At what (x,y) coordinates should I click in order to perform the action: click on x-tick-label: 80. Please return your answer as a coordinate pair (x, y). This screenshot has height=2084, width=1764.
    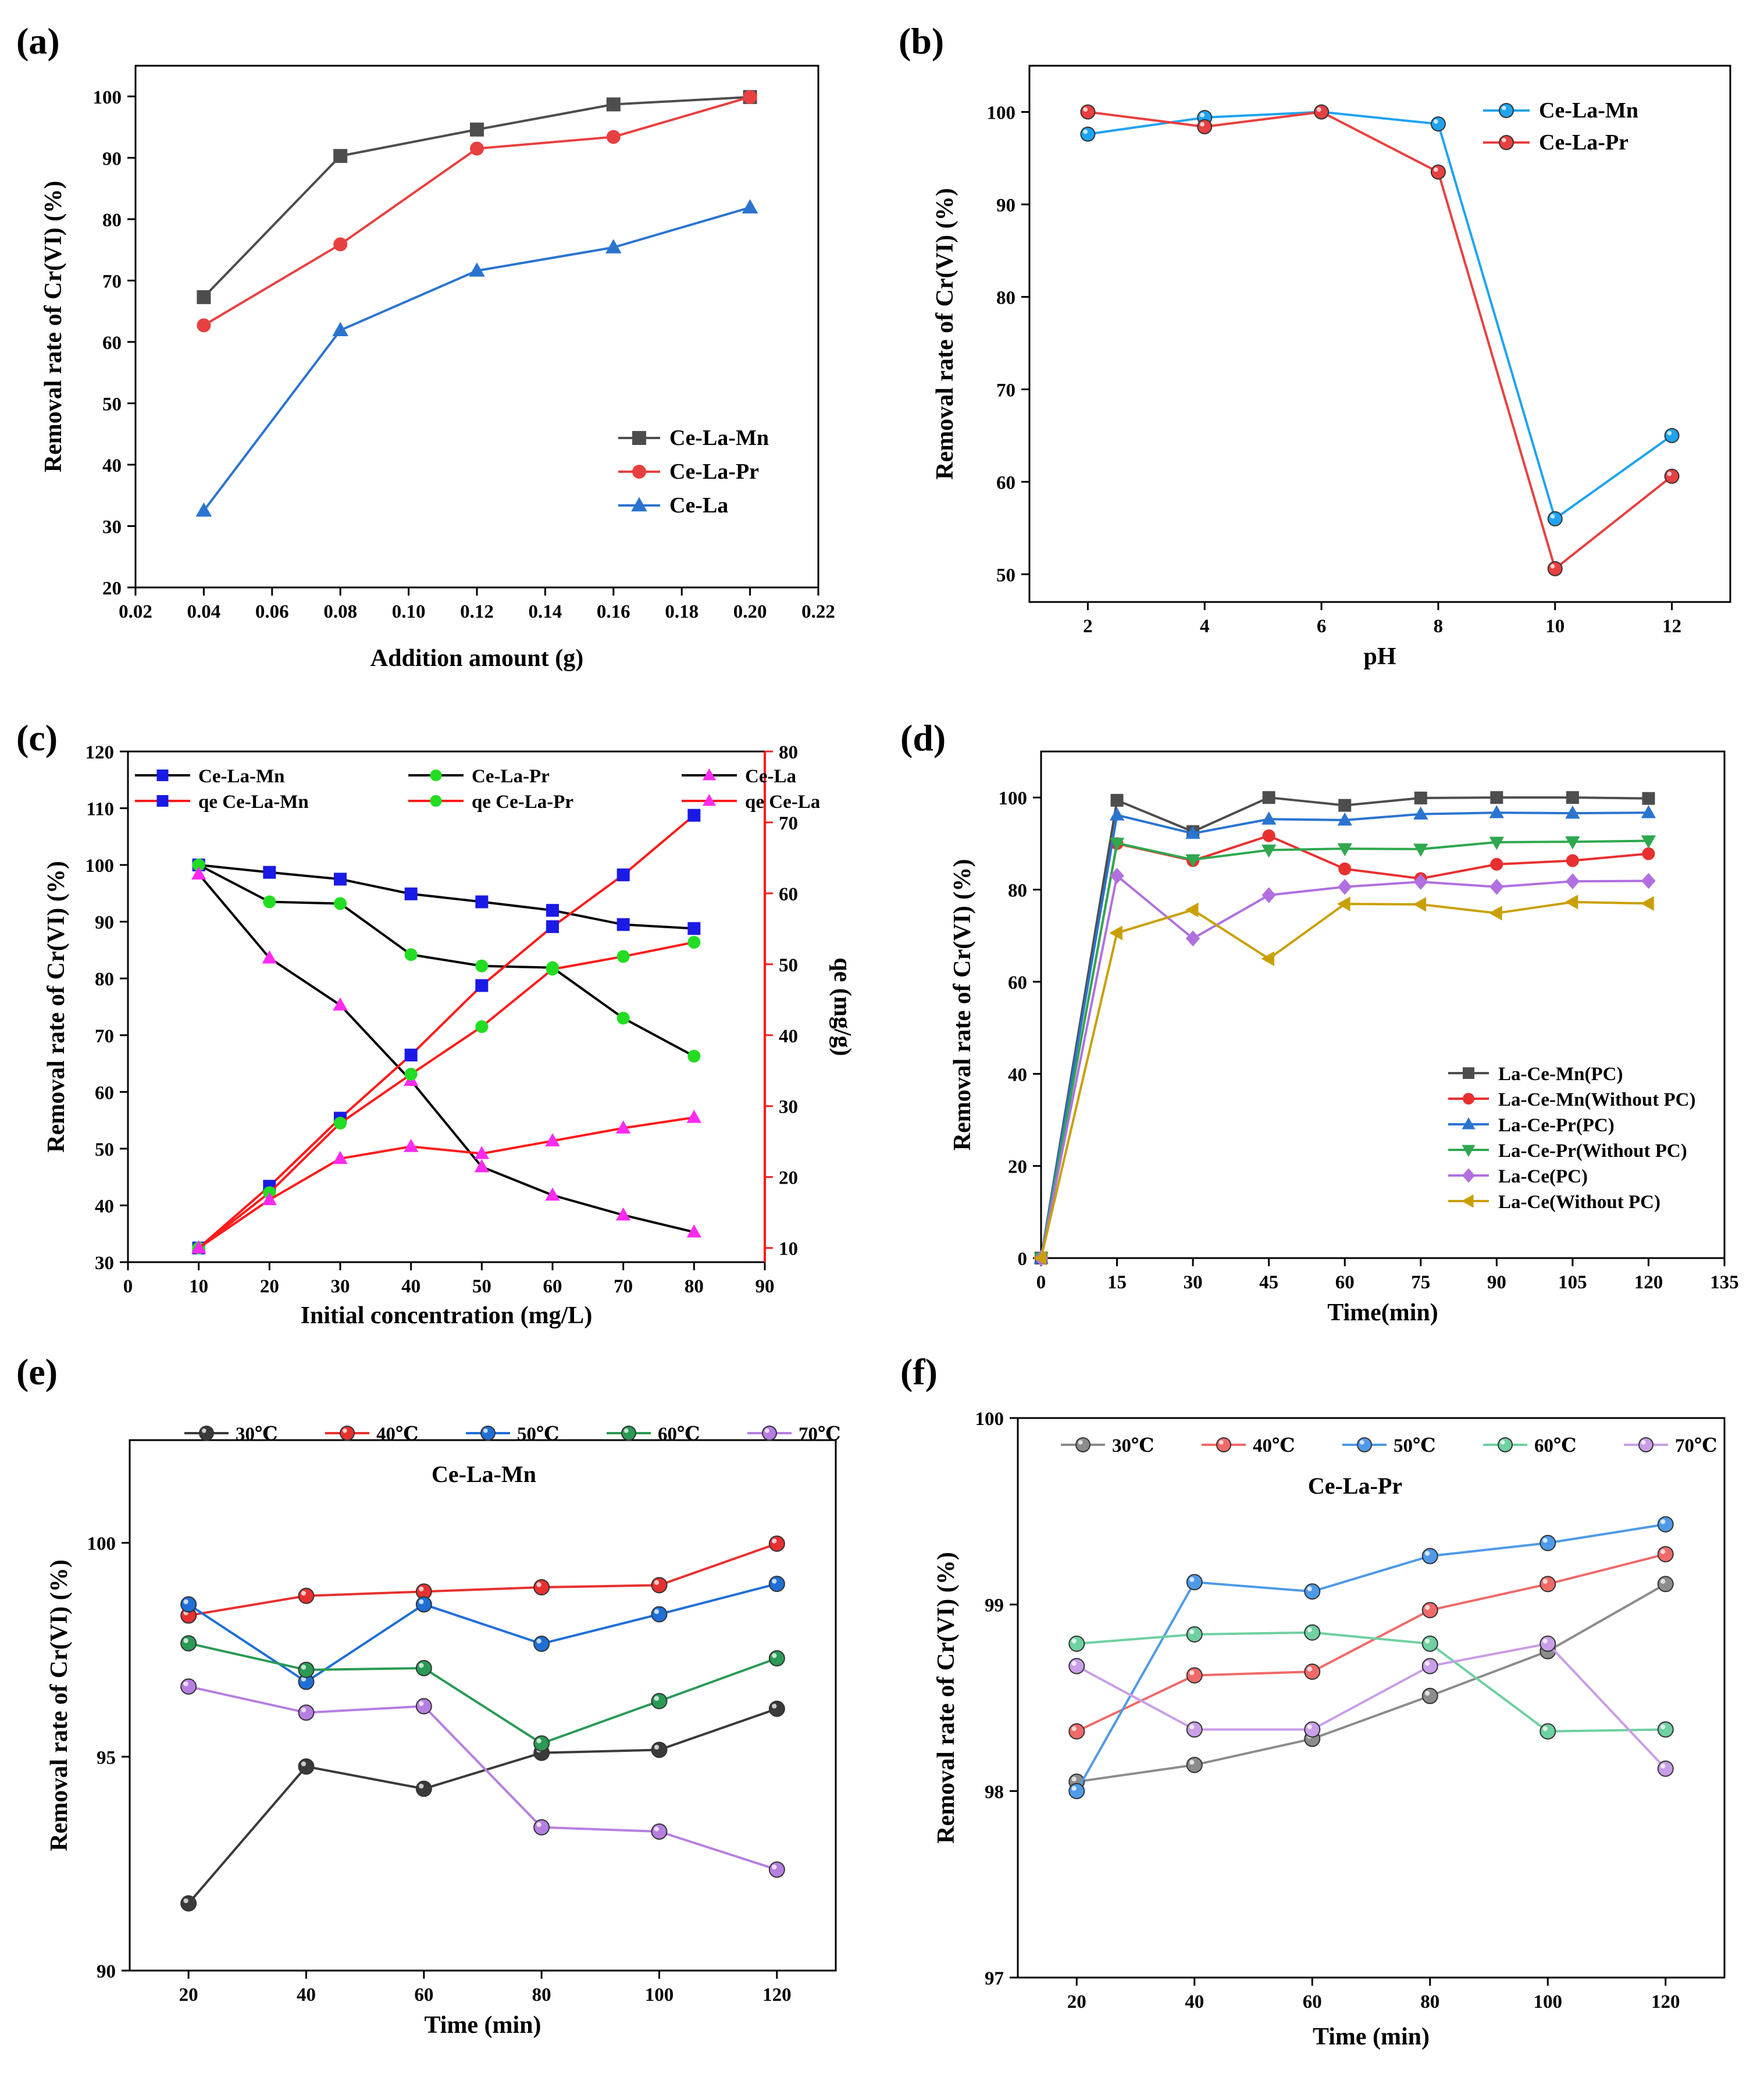
    Looking at the image, I should click on (694, 1286).